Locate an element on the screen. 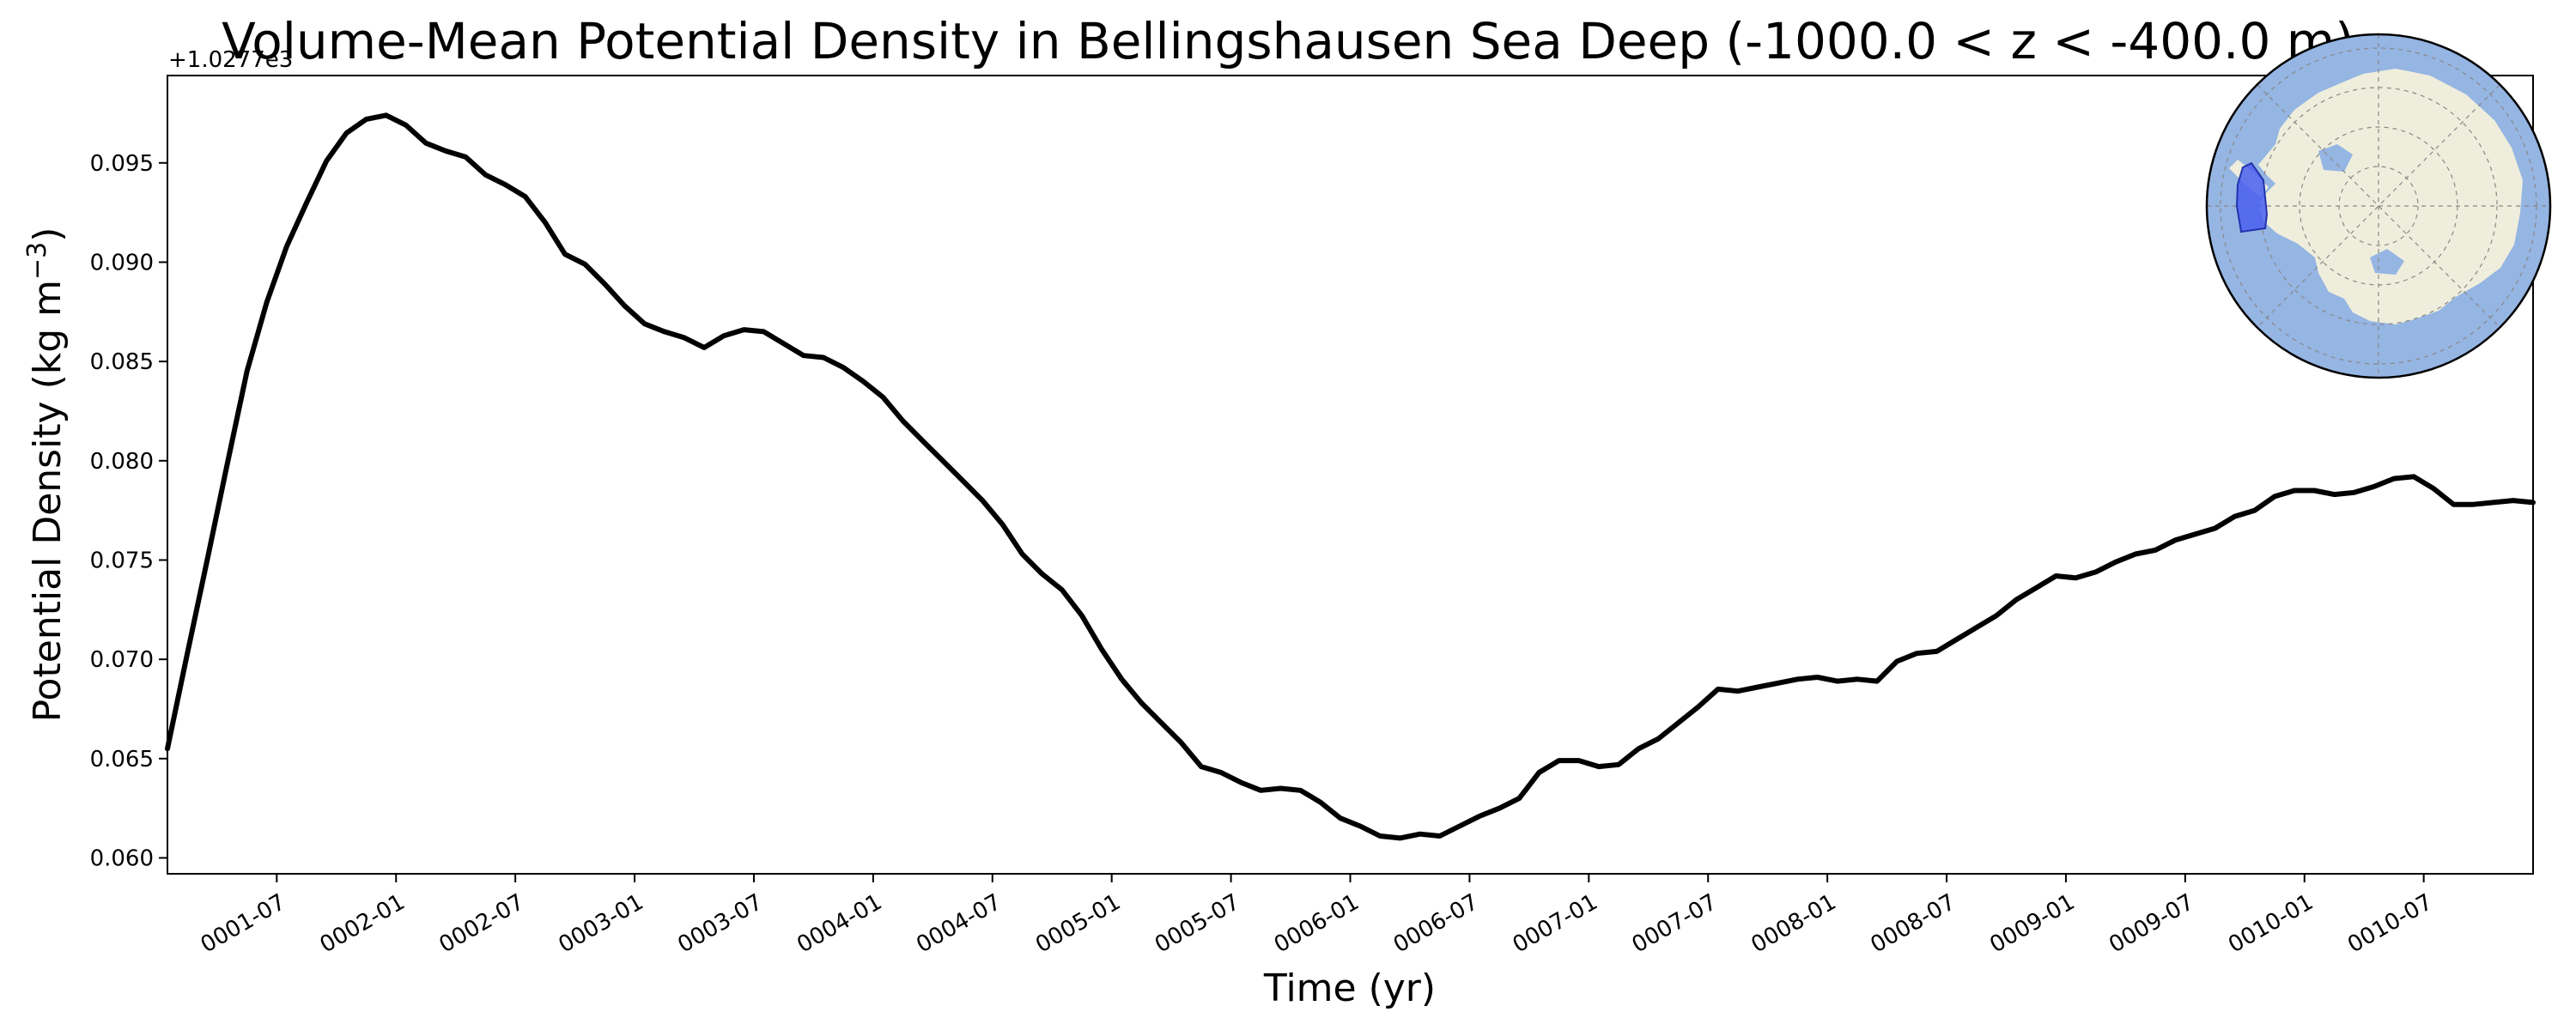 Image resolution: width=2576 pixels, height=1030 pixels. map-graticule is located at coordinates (2378, 206).